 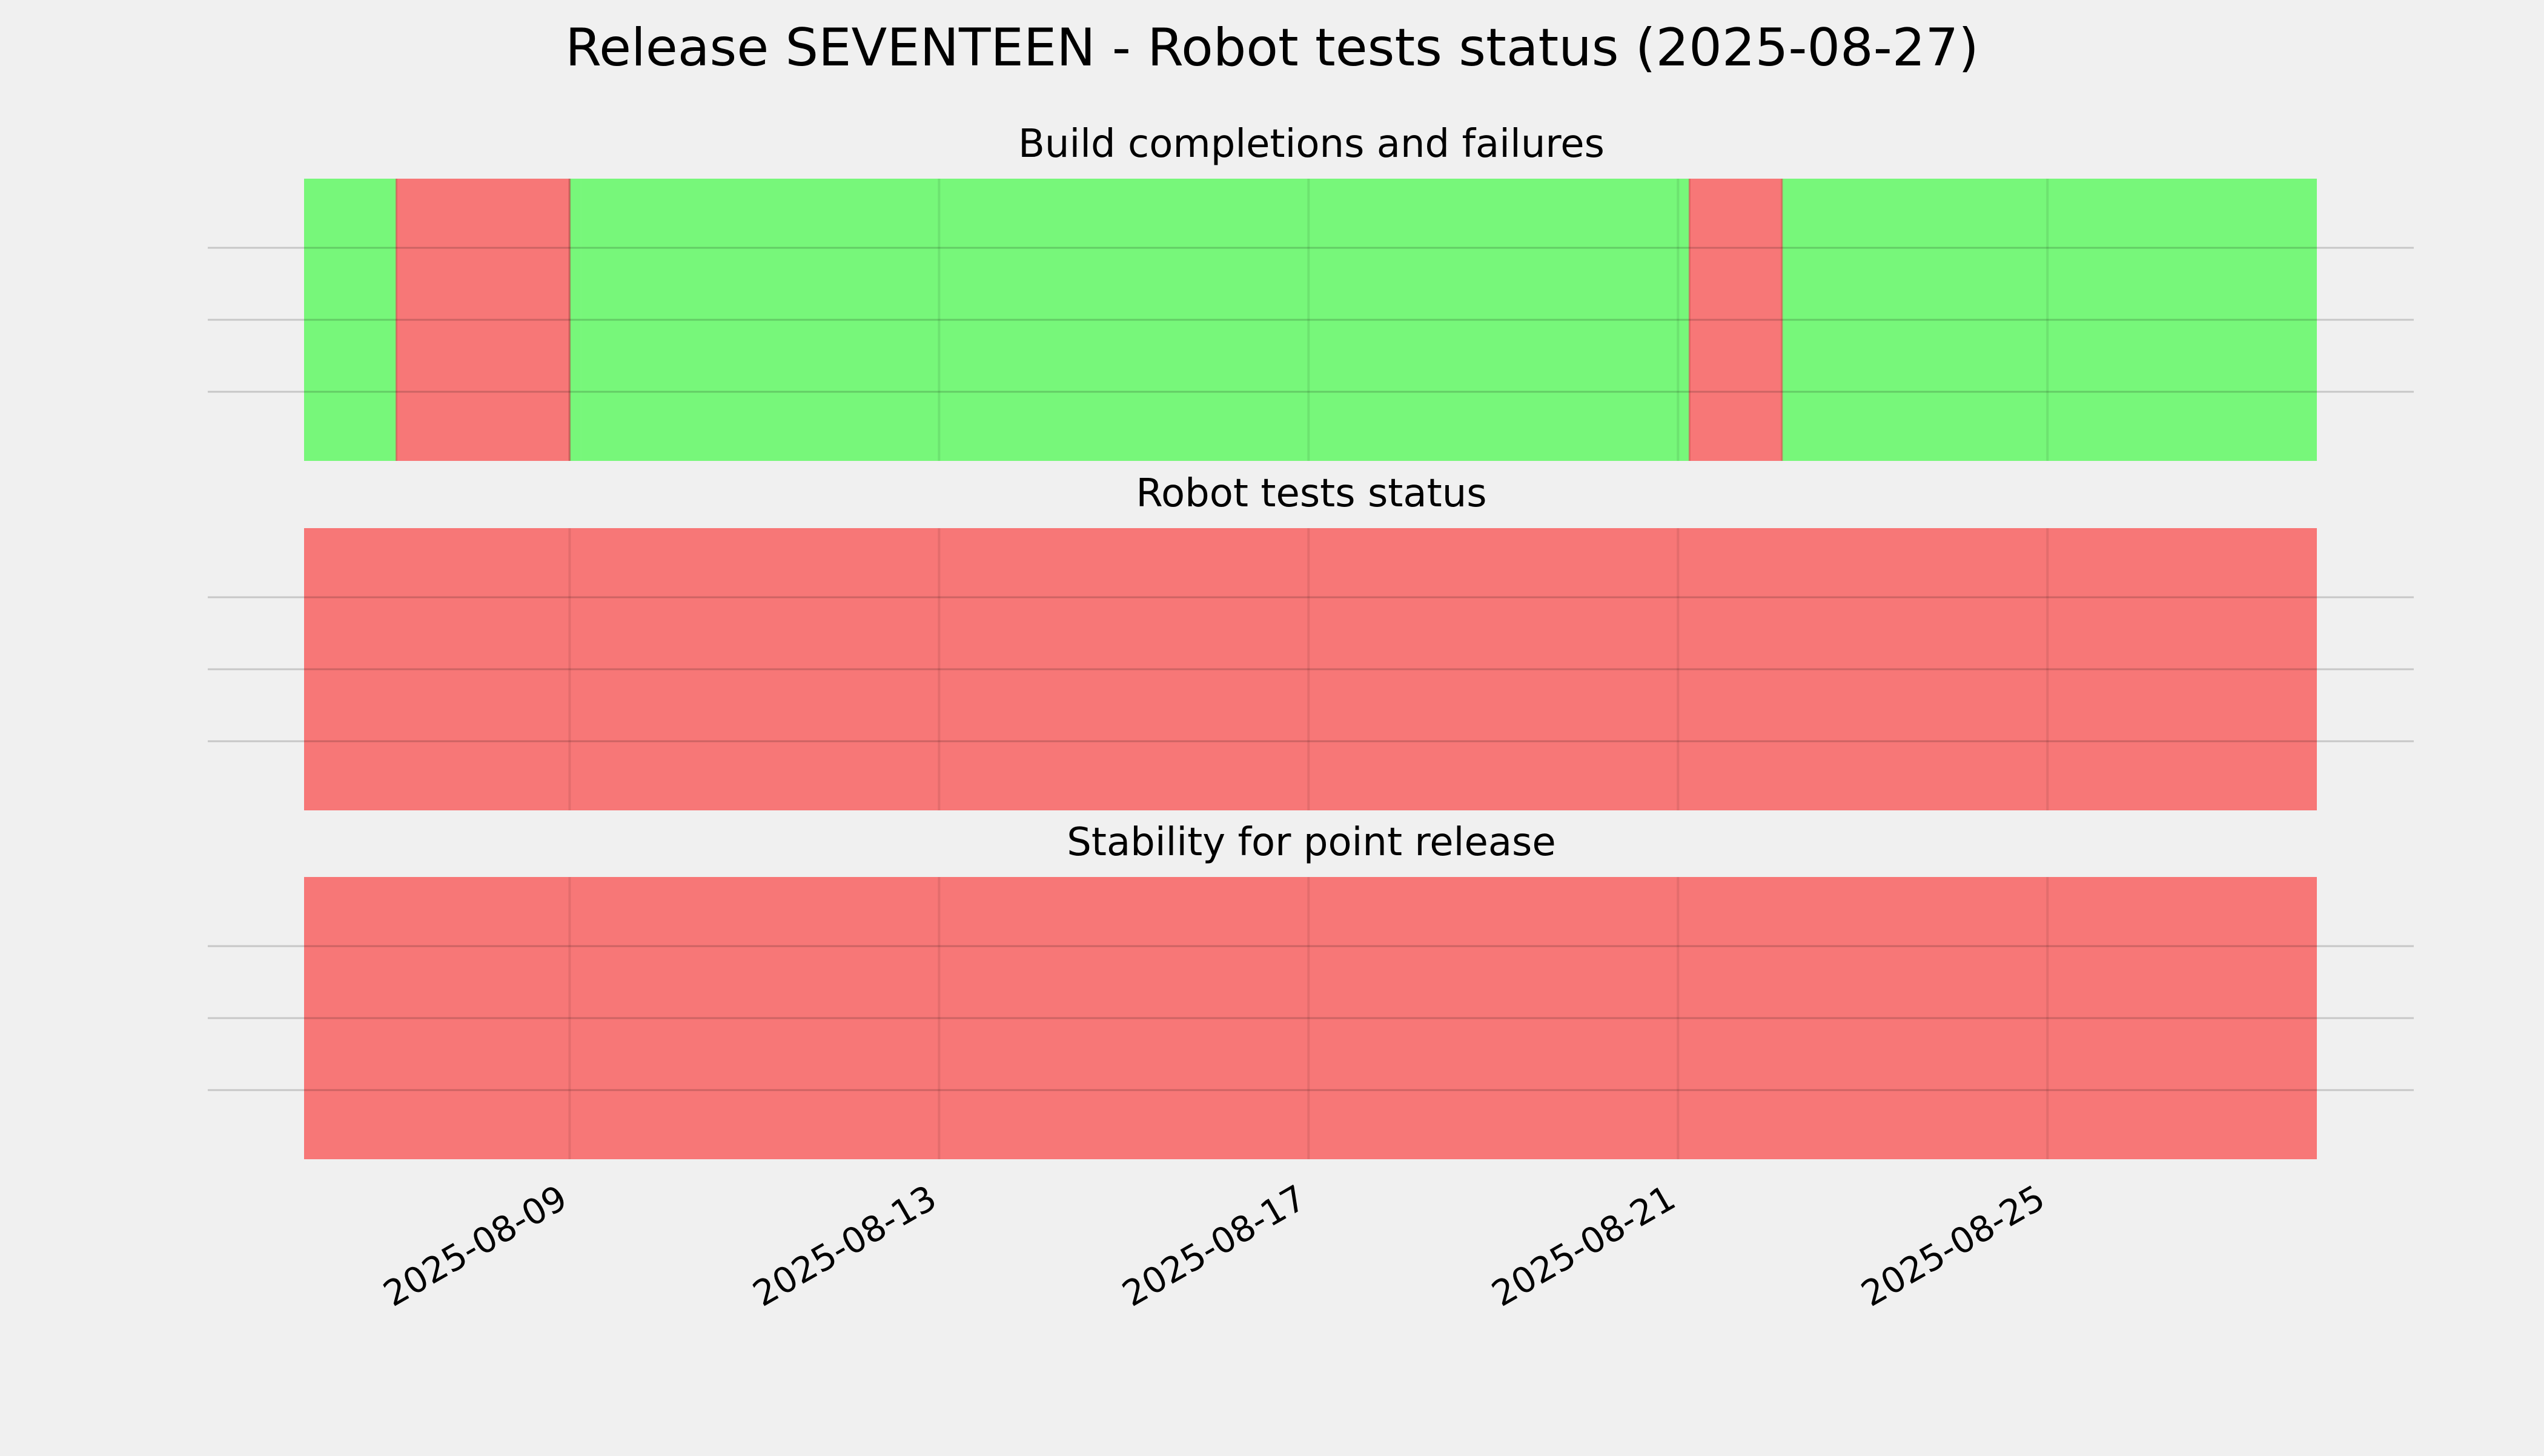 What do you see at coordinates (1584, 1245) in the screenshot?
I see `x-tick-label: 2025-08-21` at bounding box center [1584, 1245].